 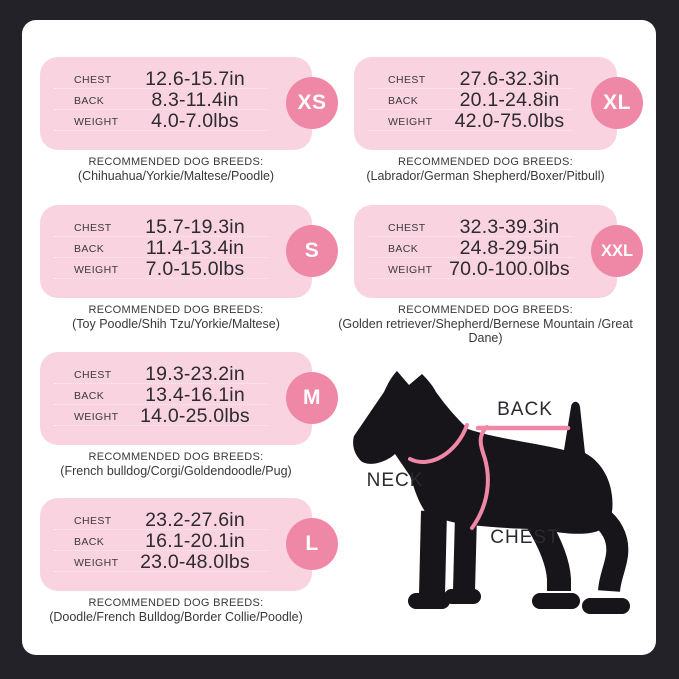 I want to click on back-value: 11.4-13.4in, so click(x=195, y=248).